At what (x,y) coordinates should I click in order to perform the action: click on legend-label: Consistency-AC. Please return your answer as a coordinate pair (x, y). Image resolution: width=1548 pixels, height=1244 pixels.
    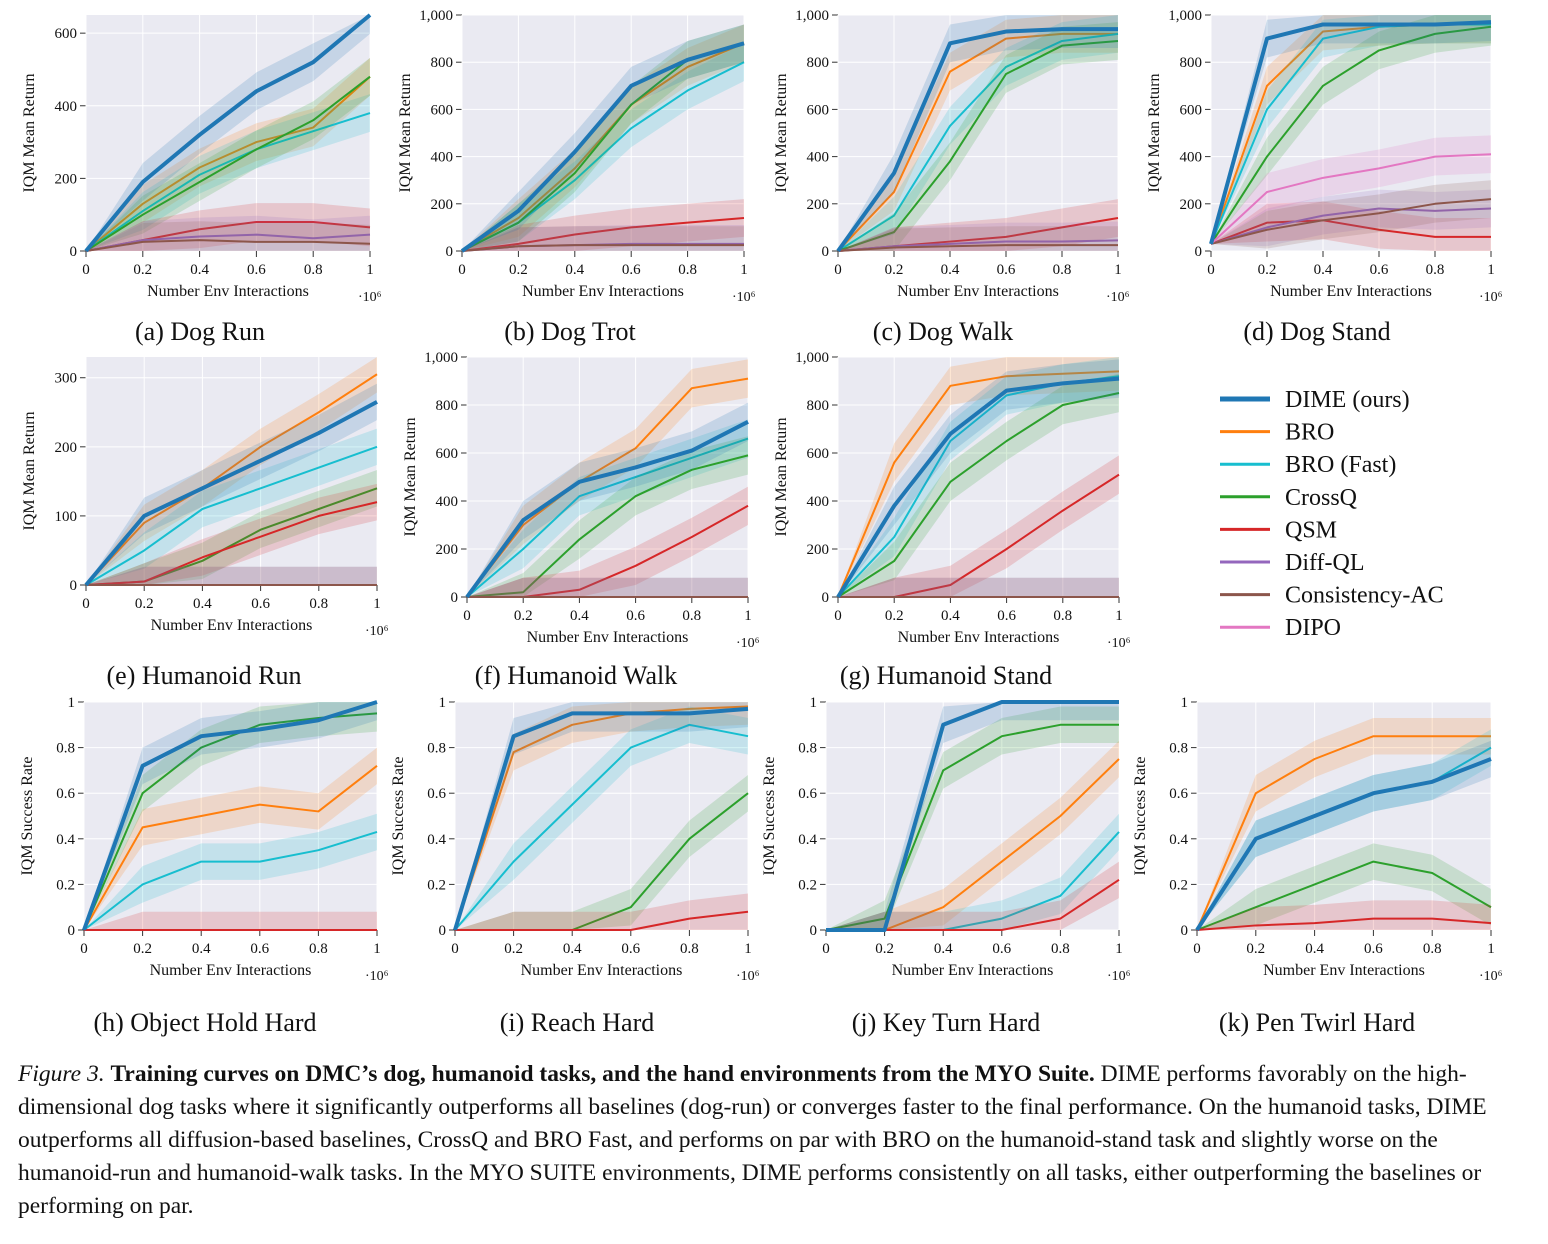
    Looking at the image, I should click on (1364, 596).